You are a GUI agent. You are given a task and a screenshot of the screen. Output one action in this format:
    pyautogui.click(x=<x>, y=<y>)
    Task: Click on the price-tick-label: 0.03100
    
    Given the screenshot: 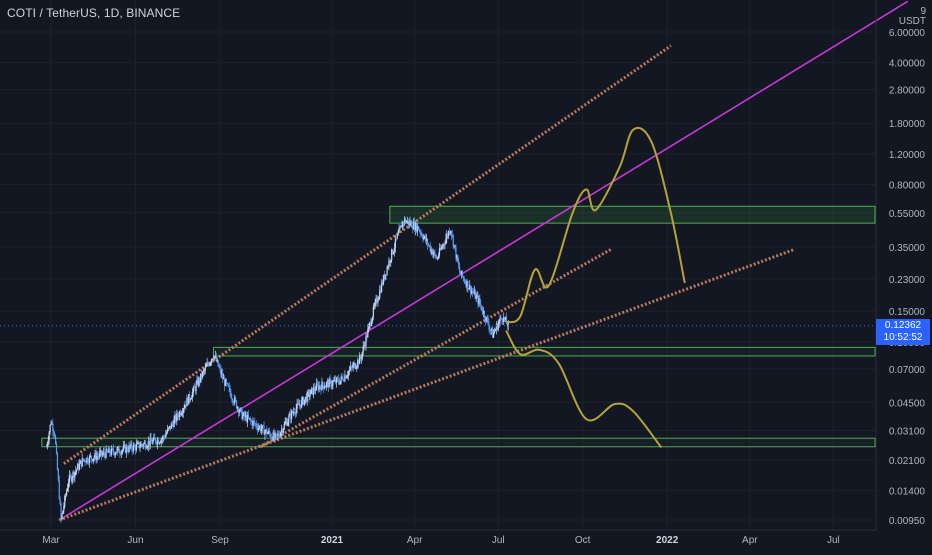 What is the action you would take?
    pyautogui.click(x=907, y=431)
    